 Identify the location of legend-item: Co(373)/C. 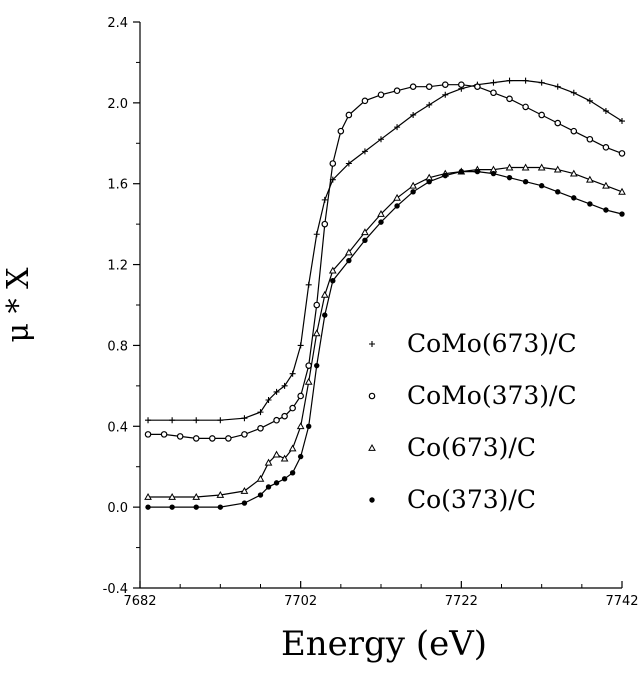
(452, 499).